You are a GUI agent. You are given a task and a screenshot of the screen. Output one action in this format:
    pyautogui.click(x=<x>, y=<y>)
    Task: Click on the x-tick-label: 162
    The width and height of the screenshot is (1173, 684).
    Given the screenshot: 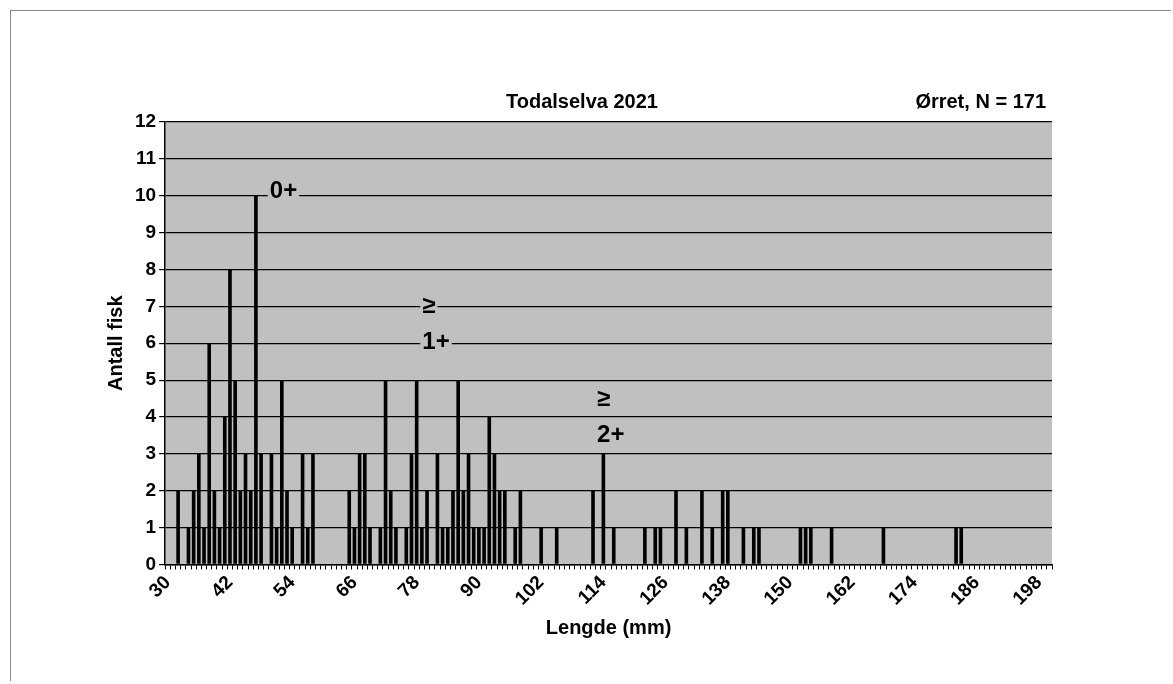 What is the action you would take?
    pyautogui.click(x=840, y=590)
    